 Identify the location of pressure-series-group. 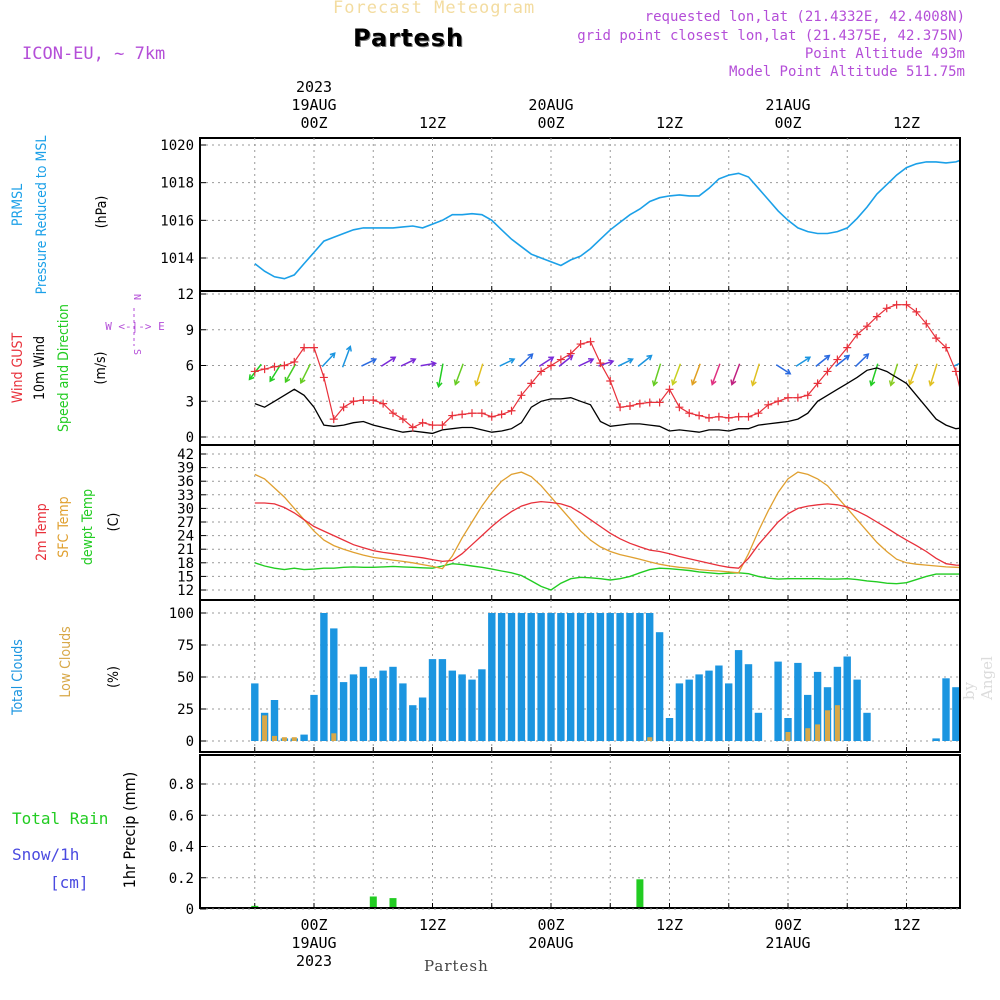
(606, 219).